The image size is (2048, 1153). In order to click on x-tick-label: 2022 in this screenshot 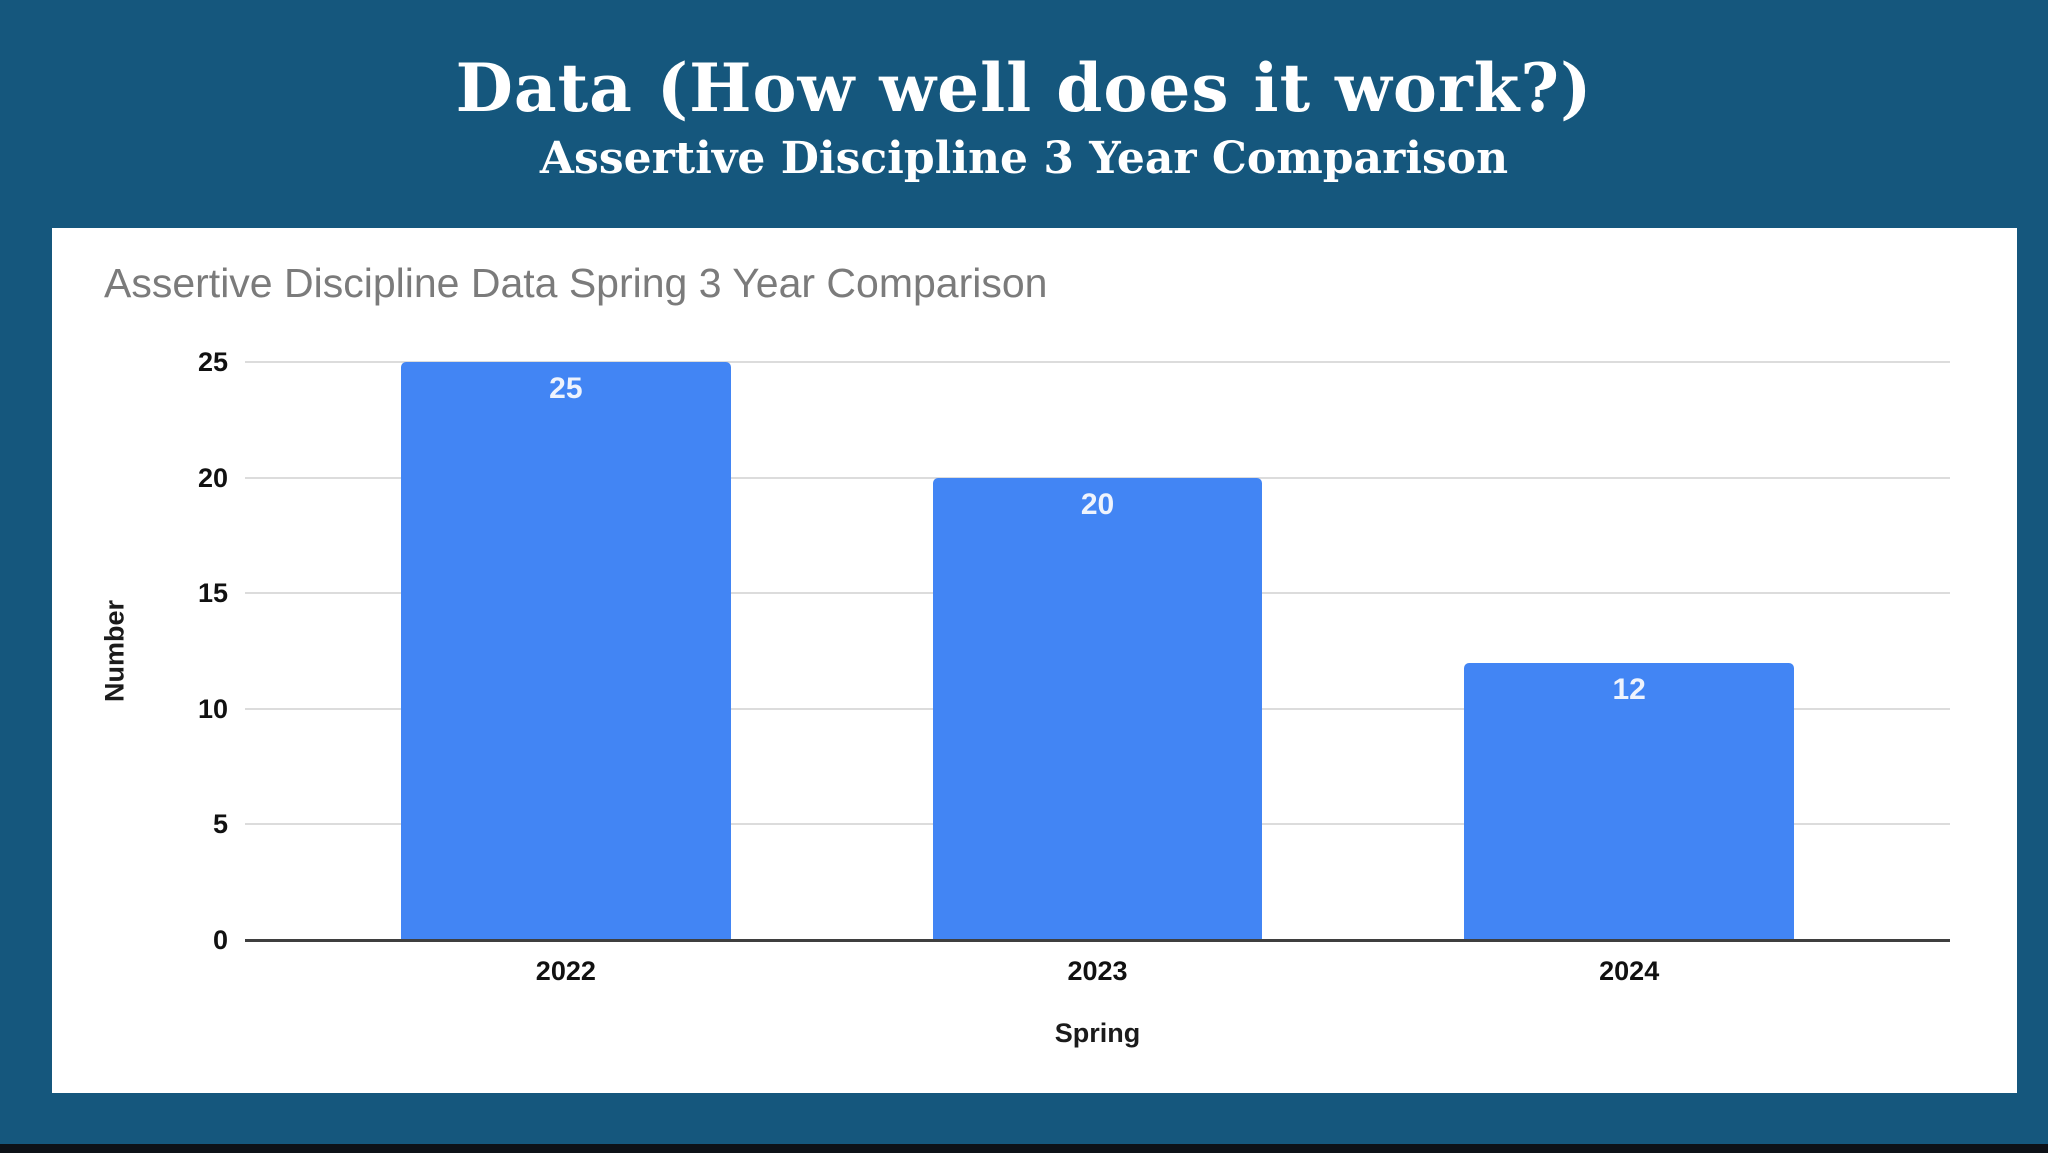, I will do `click(565, 971)`.